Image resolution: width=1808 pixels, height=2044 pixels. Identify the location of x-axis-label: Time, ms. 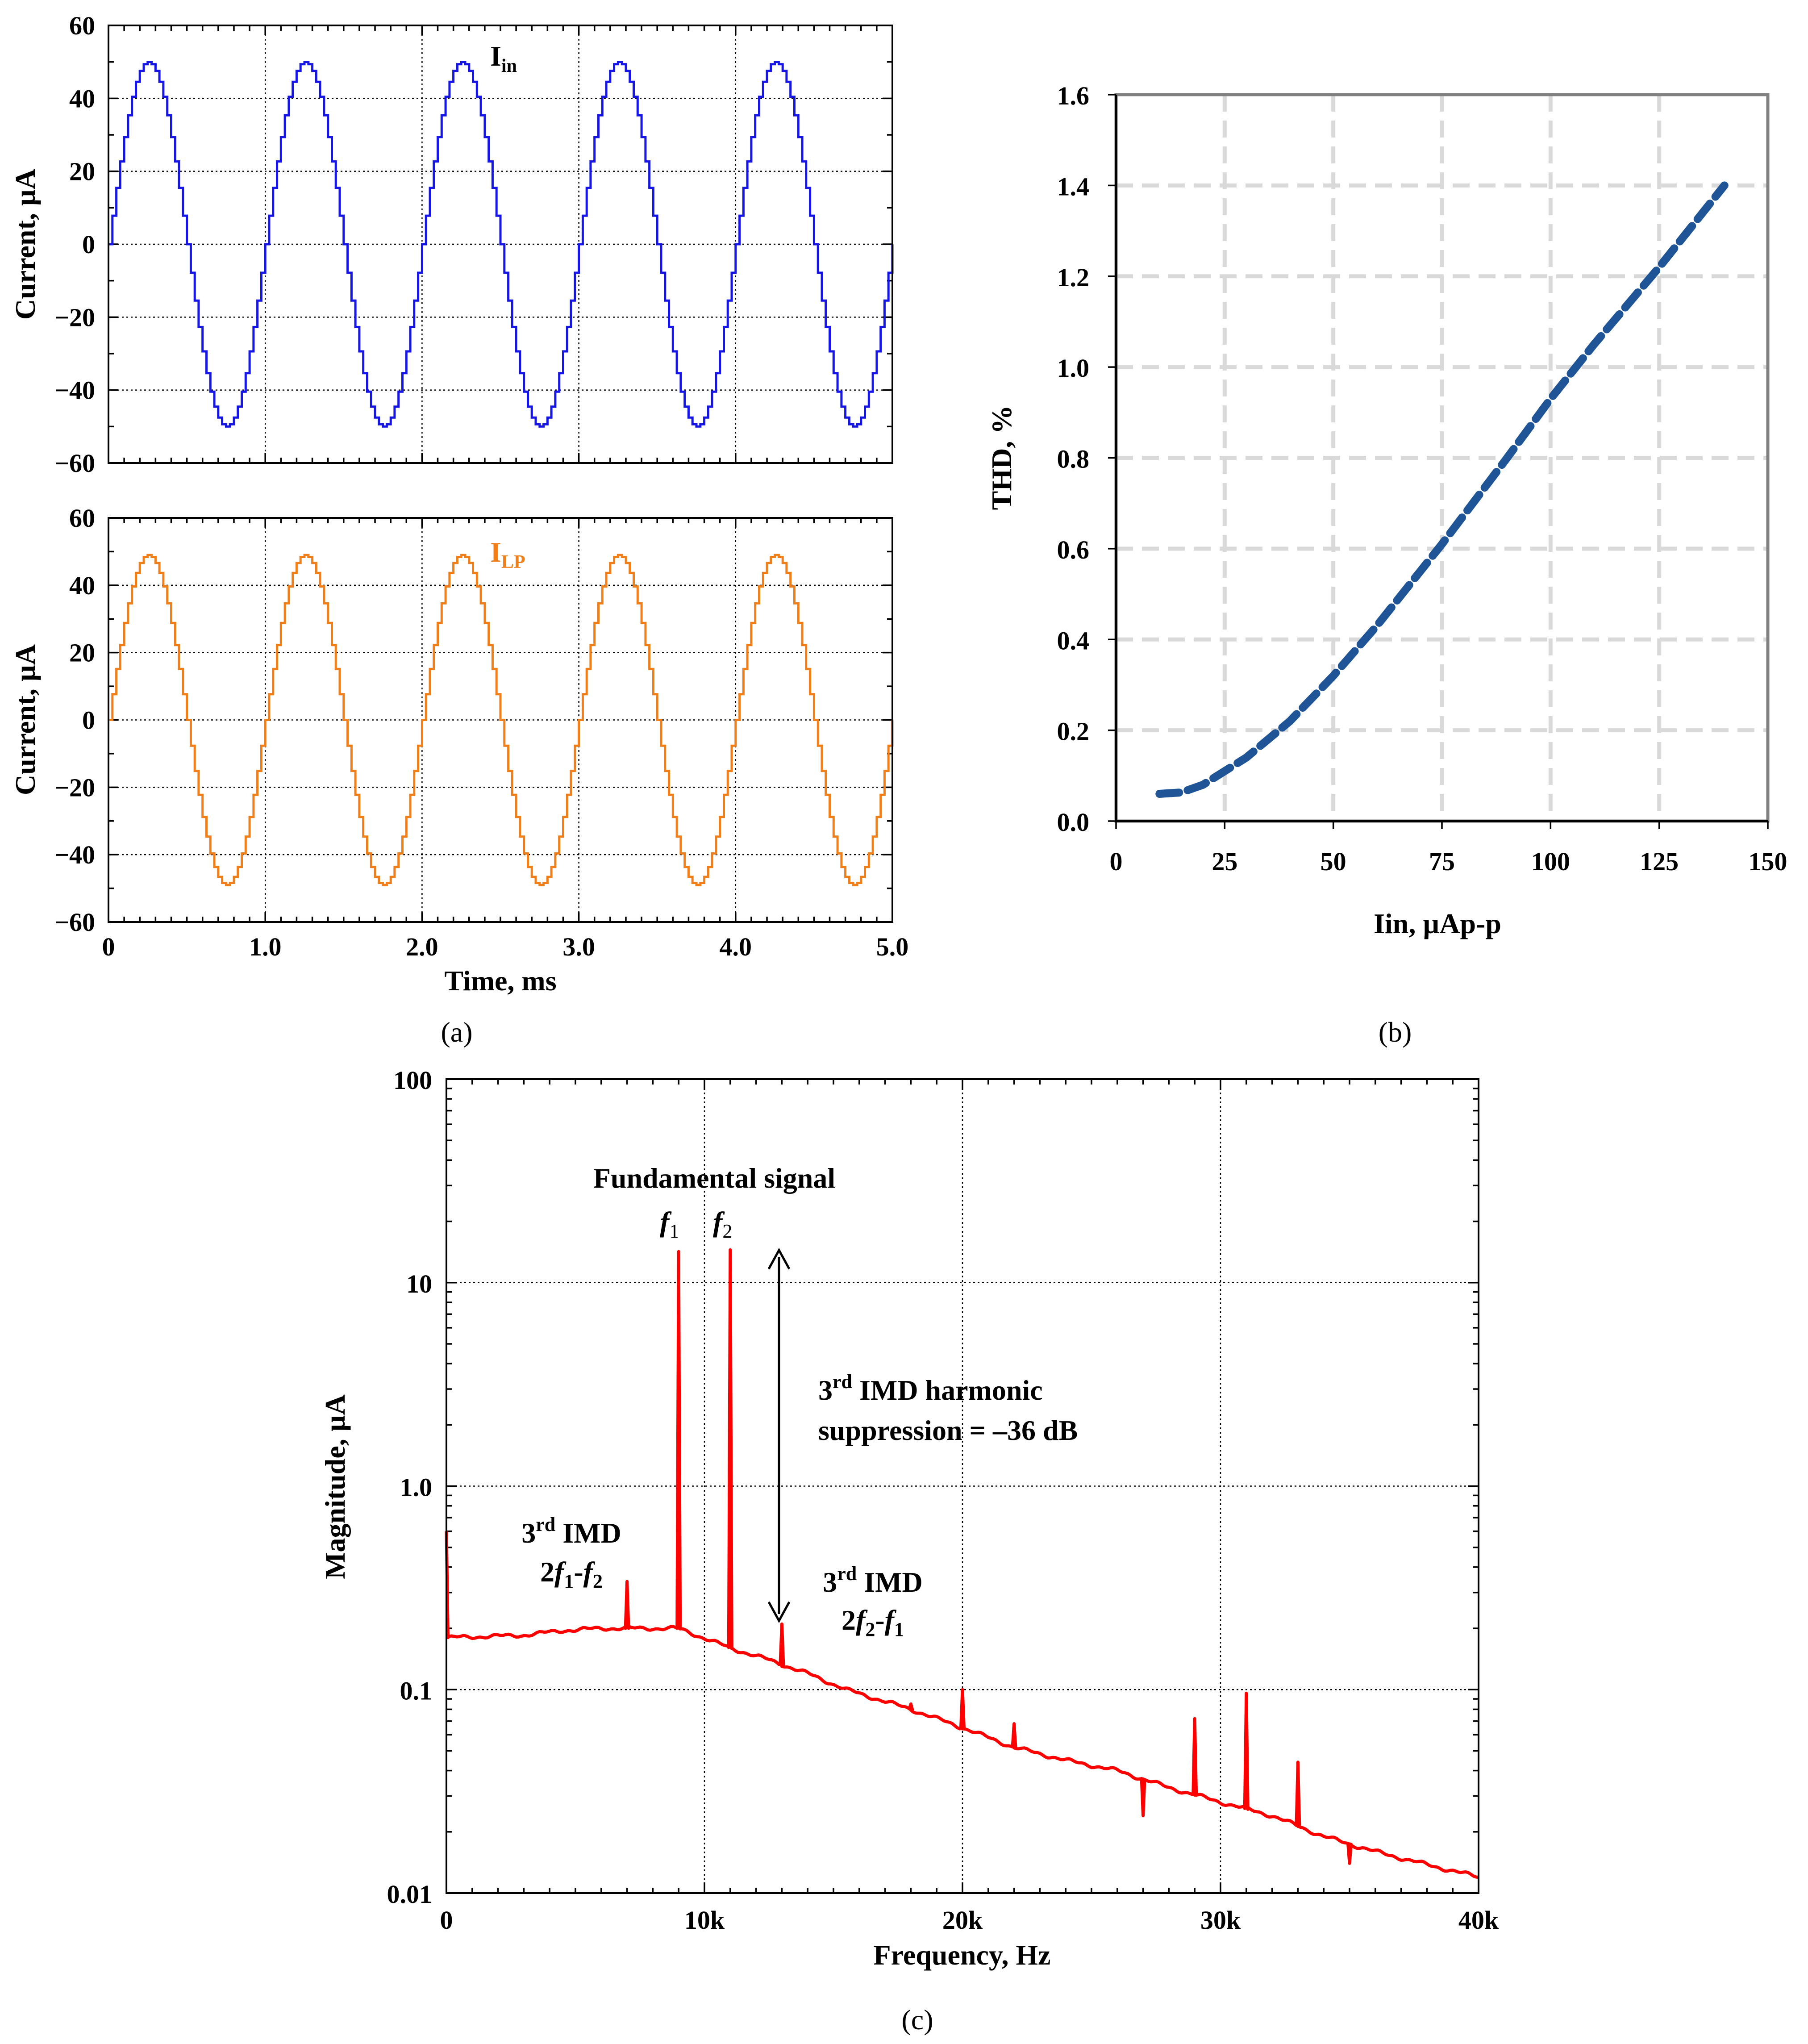
(500, 981).